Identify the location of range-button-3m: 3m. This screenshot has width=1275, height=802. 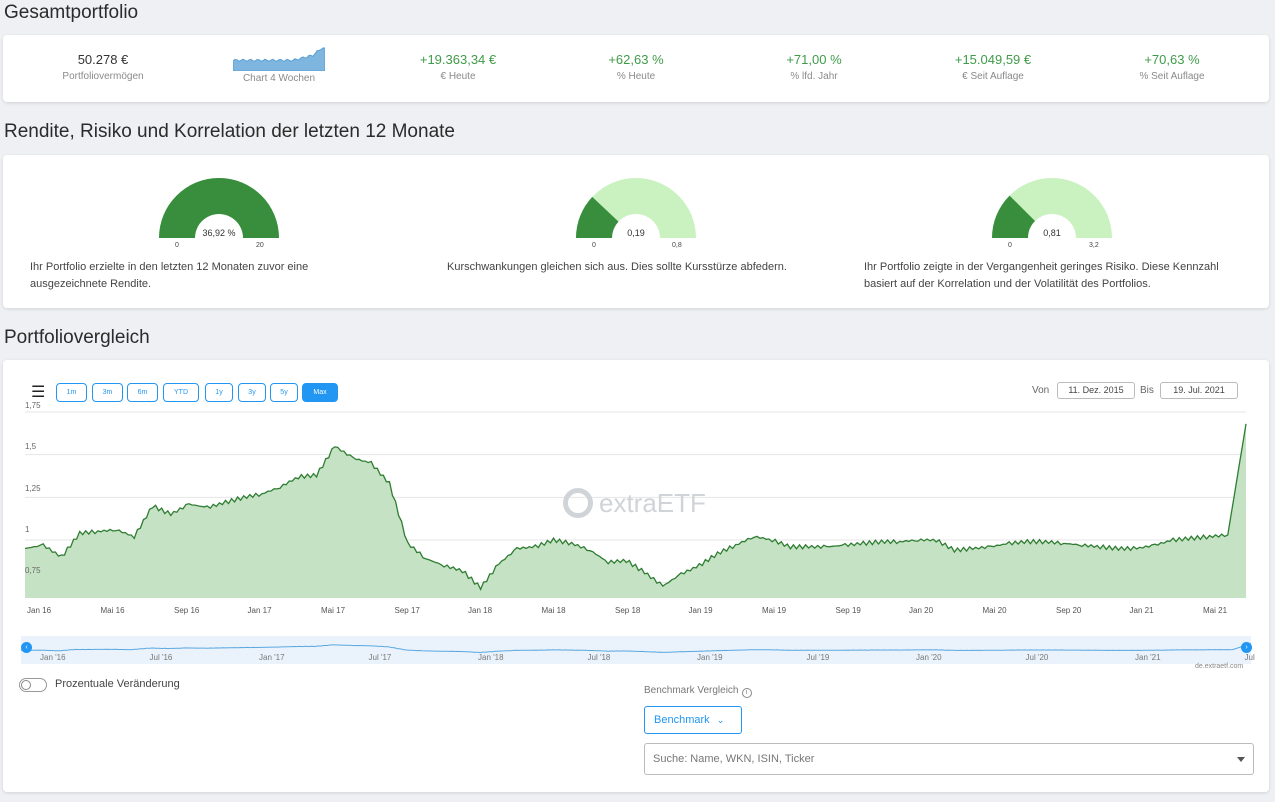
(107, 392).